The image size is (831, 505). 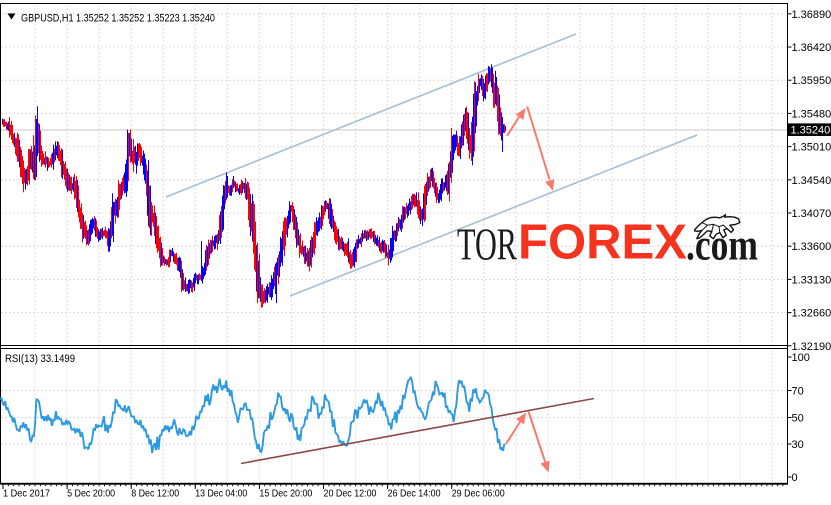 I want to click on svg-text: 26 Dec 14:00, so click(x=414, y=494).